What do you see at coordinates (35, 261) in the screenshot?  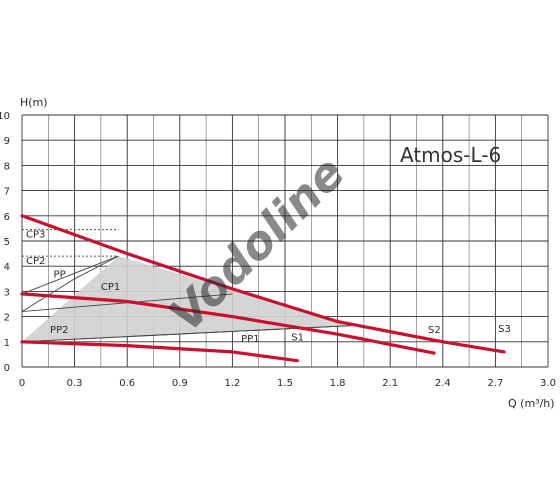 I see `reference-label-cp2: CP2` at bounding box center [35, 261].